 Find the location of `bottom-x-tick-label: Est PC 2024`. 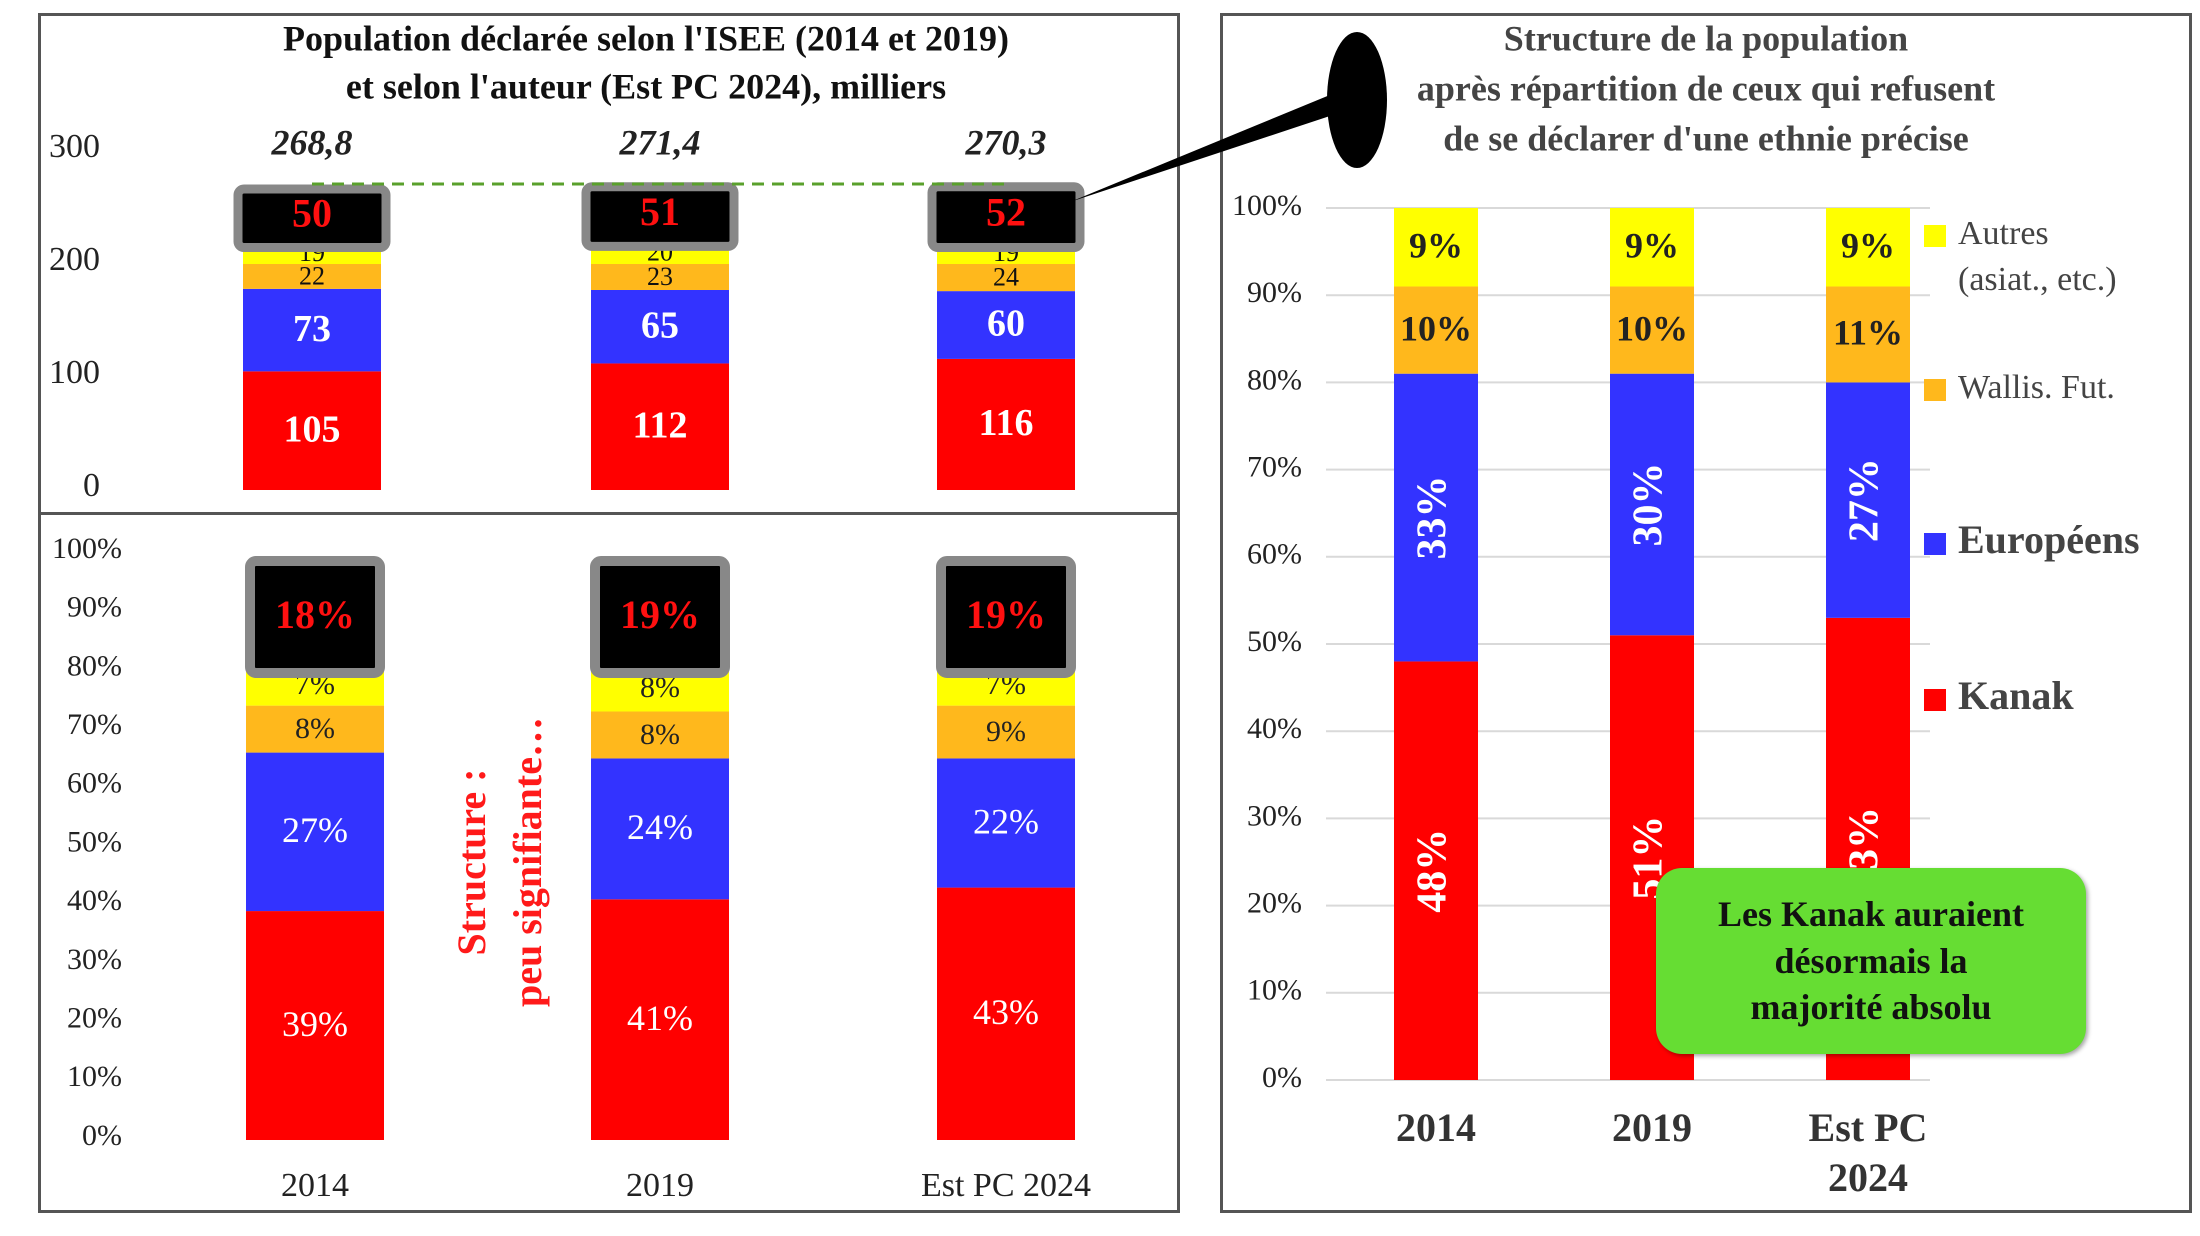

bottom-x-tick-label: Est PC 2024 is located at coordinates (1006, 1185).